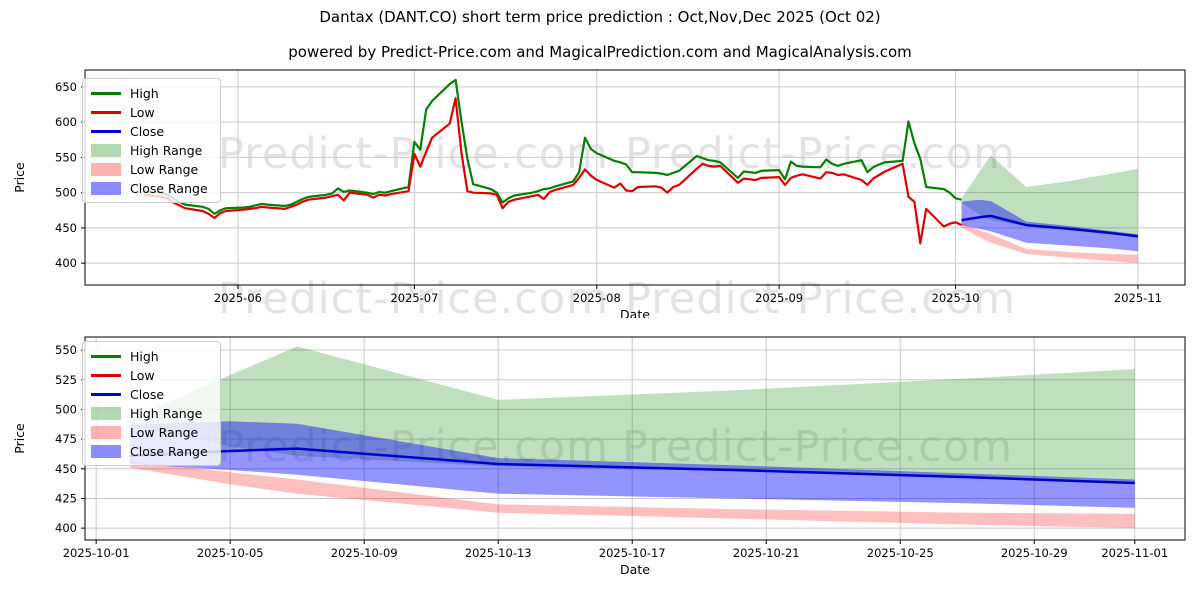 This screenshot has height=600, width=1200. I want to click on y-tick-label: 525, so click(66, 380).